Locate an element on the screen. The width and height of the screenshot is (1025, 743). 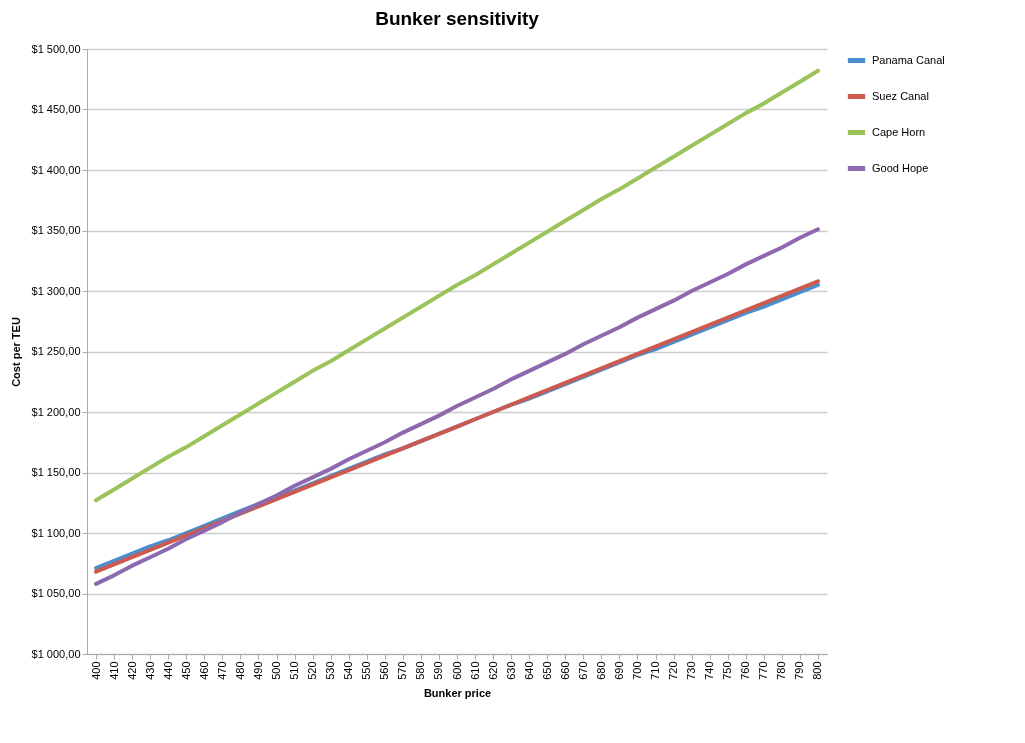
x-tick-label: 620 is located at coordinates (492, 670).